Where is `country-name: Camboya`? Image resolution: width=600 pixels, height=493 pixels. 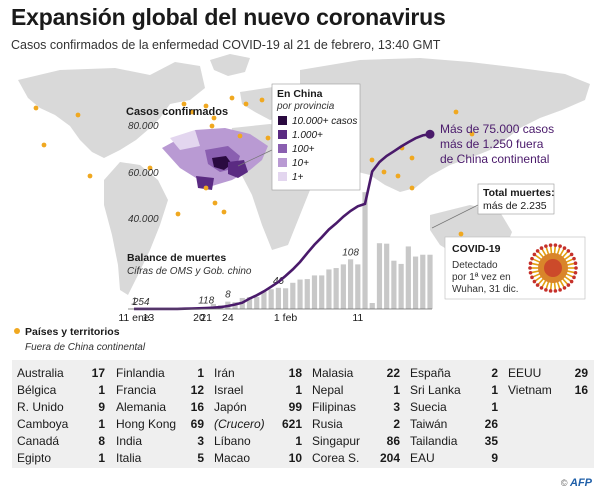
country-name: Camboya is located at coordinates (43, 424).